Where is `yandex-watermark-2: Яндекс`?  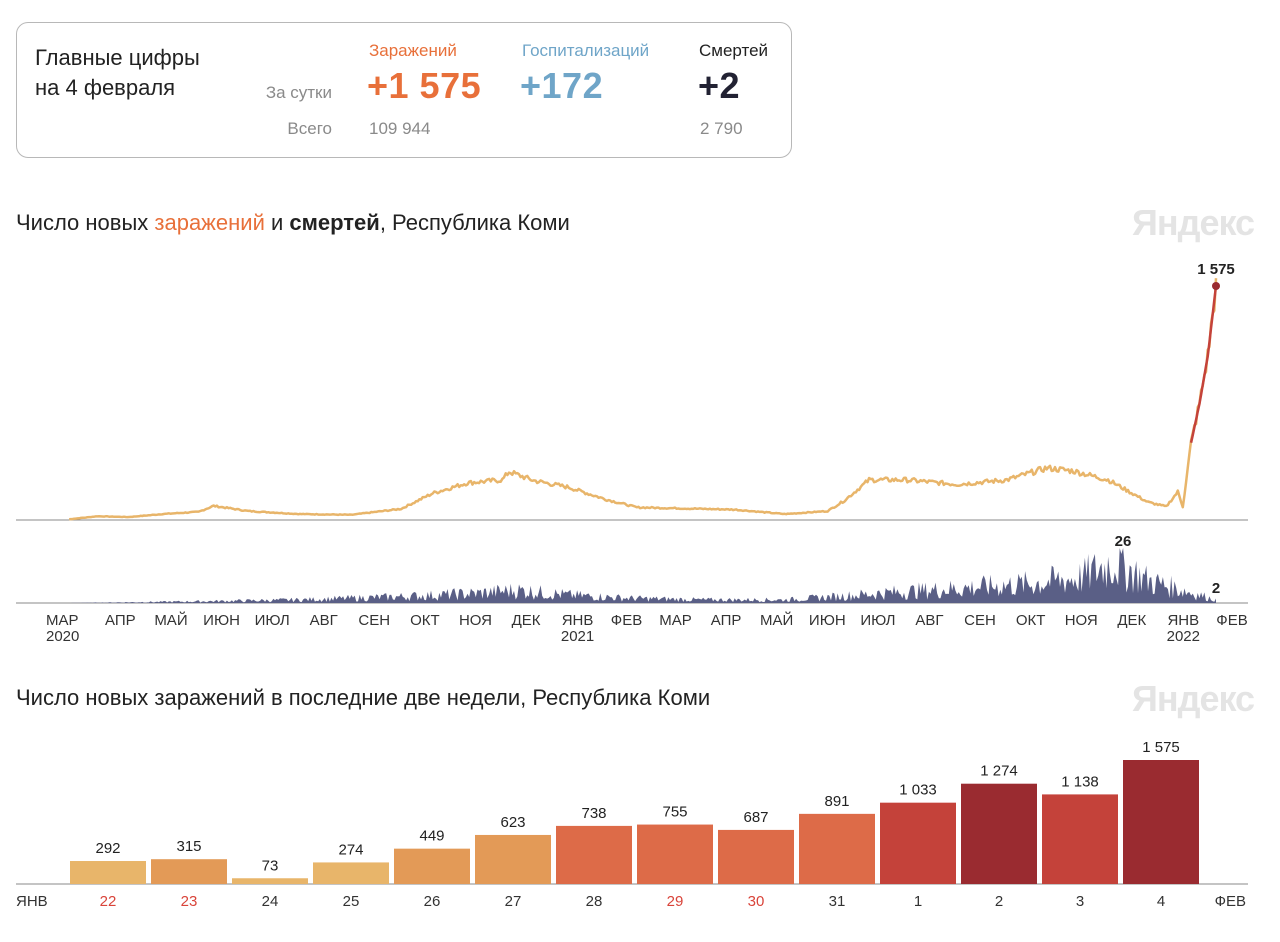
yandex-watermark-2: Яндекс is located at coordinates (1193, 698).